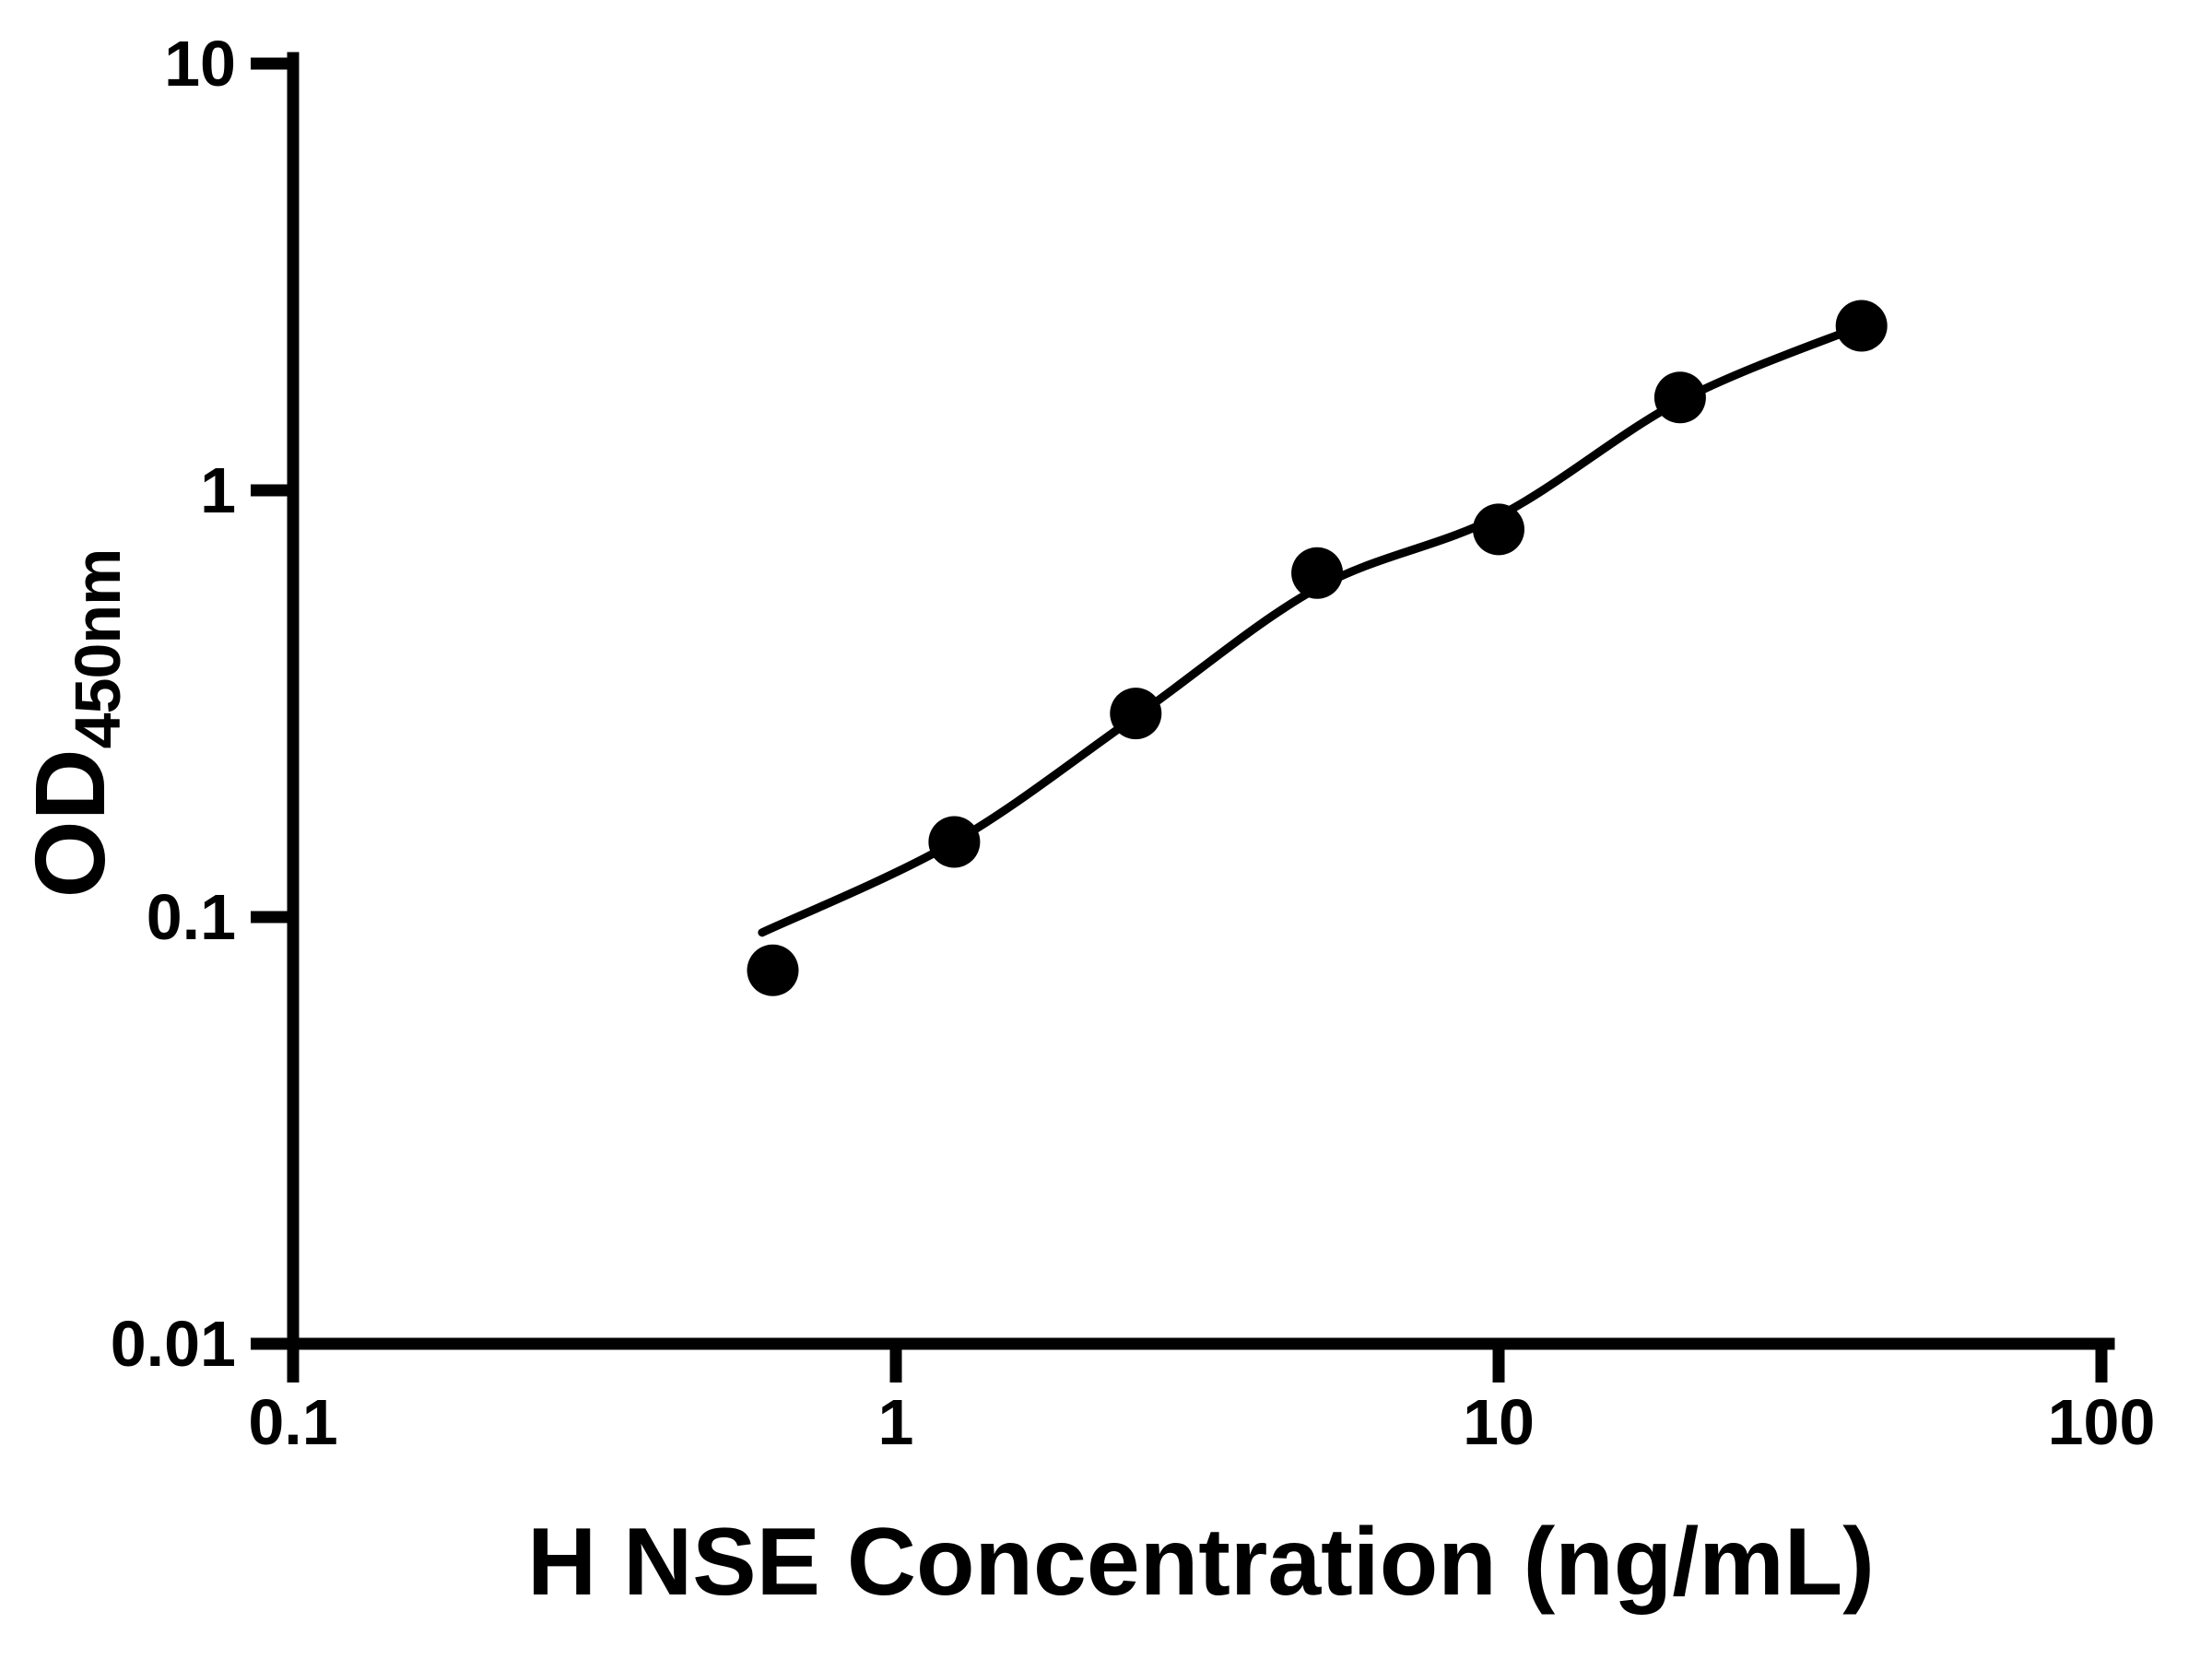  What do you see at coordinates (293, 1422) in the screenshot?
I see `x-tick-label-0.1: 0.1` at bounding box center [293, 1422].